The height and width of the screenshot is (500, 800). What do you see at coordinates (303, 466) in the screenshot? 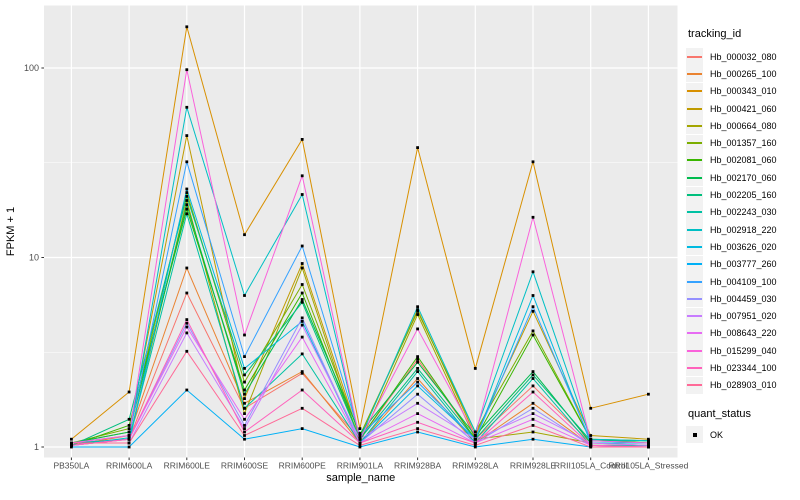
I see `x-tick-label: RRIM600PE` at bounding box center [303, 466].